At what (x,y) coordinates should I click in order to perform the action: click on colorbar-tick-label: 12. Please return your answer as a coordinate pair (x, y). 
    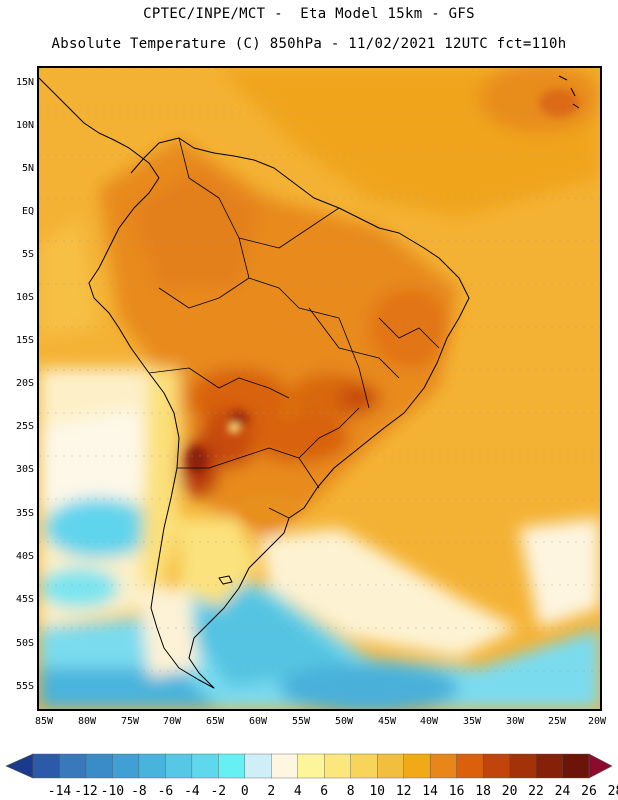
    Looking at the image, I should click on (403, 791).